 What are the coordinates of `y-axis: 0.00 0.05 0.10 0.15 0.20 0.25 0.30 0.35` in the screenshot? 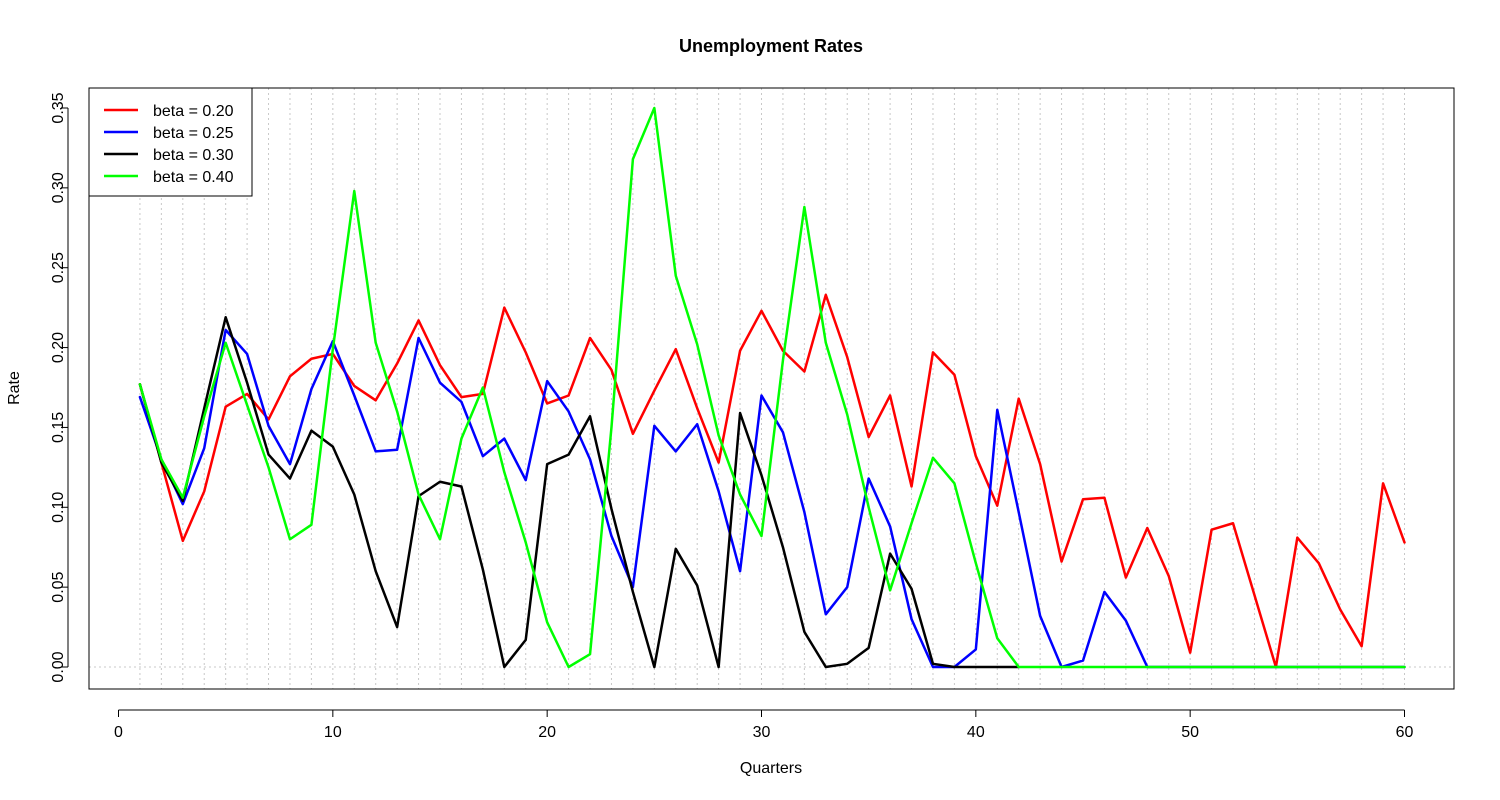 It's located at (59, 387).